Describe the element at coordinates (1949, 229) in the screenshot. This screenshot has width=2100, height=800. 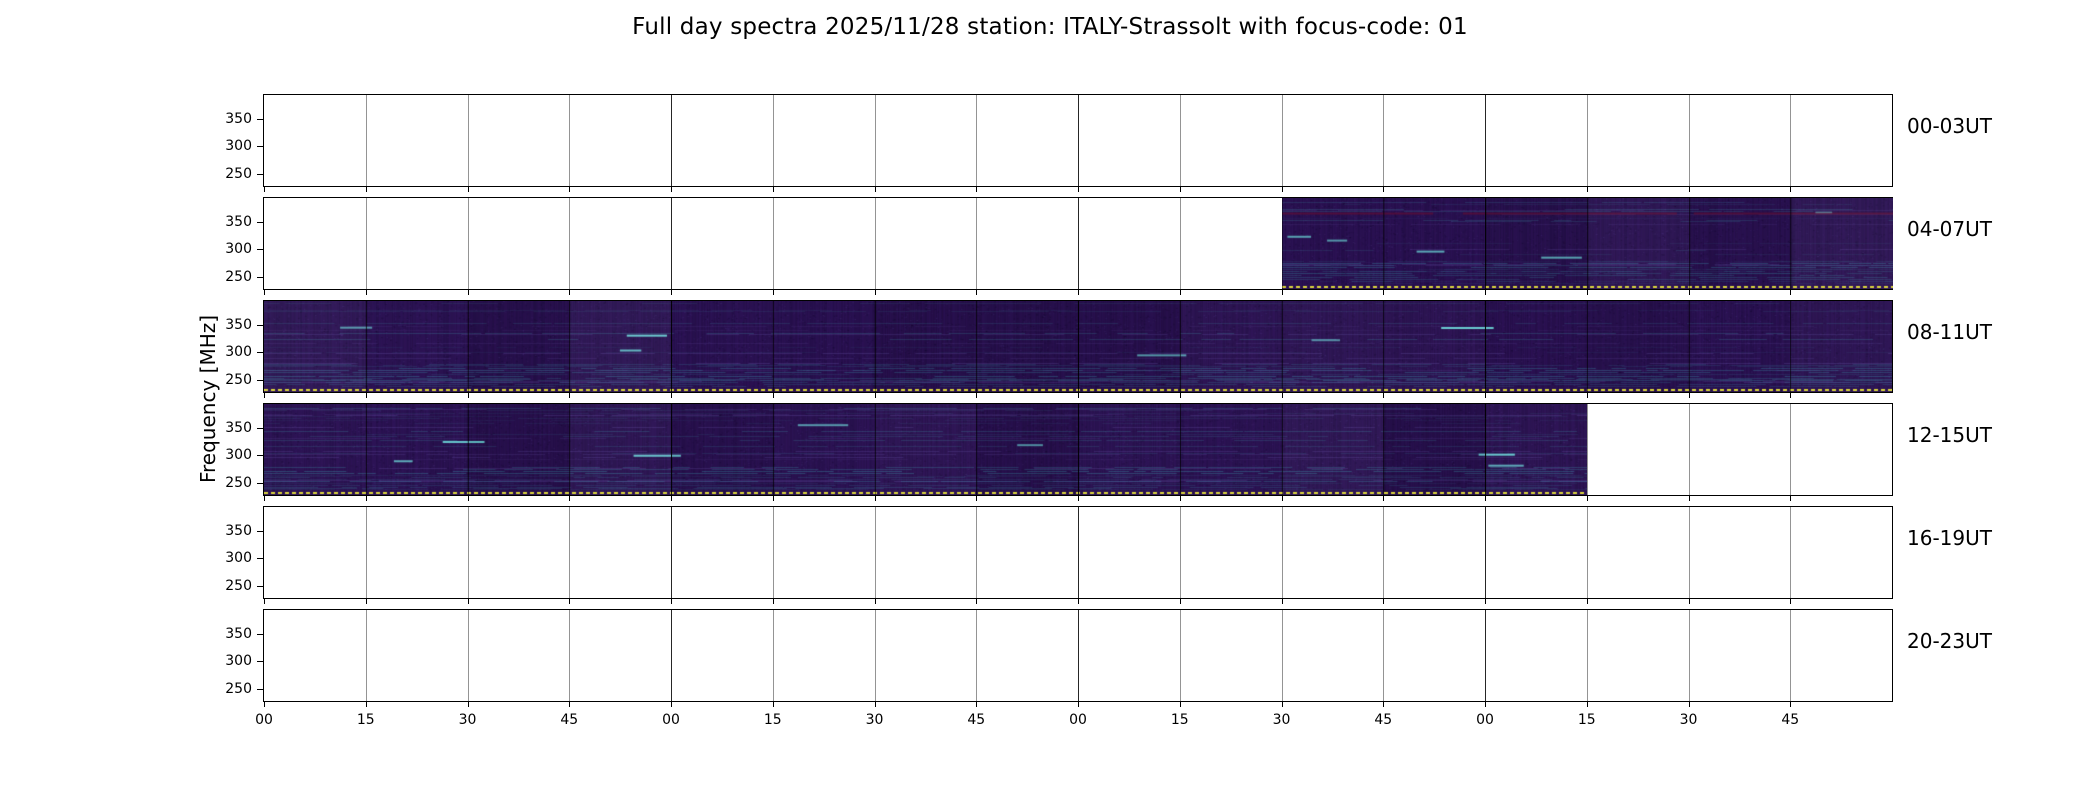
I see `panel-time-label: 04-07UT` at that location.